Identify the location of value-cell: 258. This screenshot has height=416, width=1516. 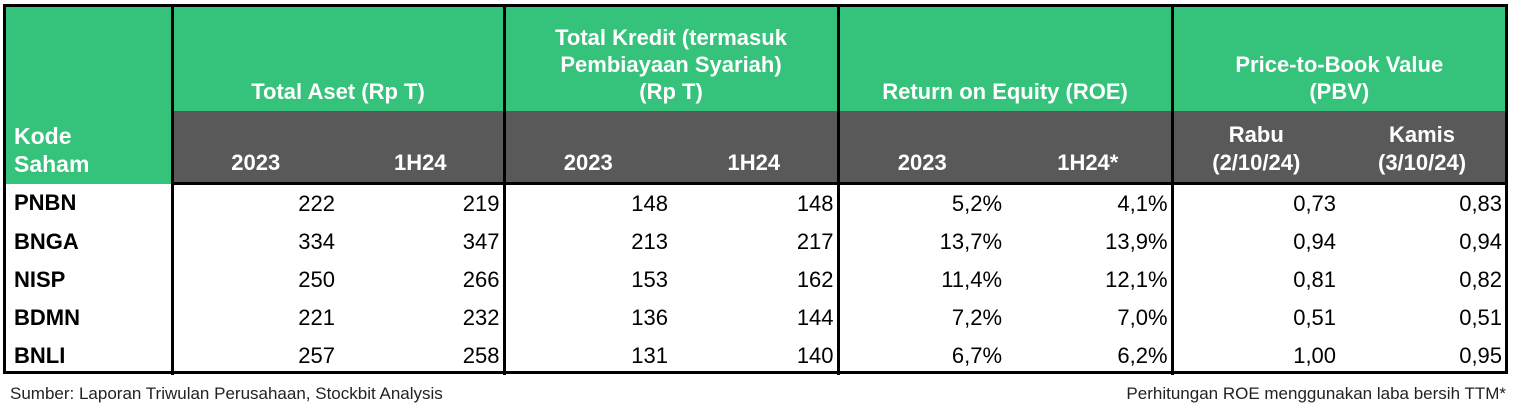
(422, 356).